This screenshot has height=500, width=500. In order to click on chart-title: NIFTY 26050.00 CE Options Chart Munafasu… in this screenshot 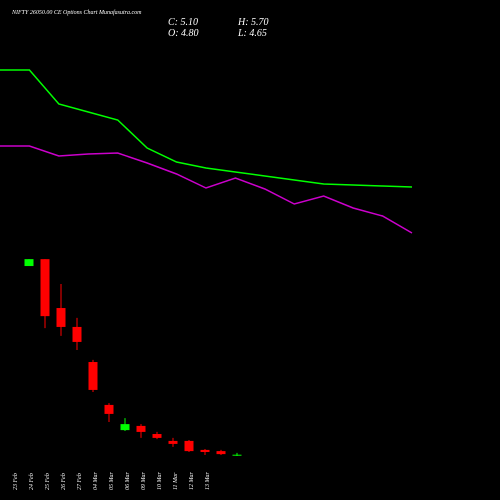, I will do `click(76, 12)`.